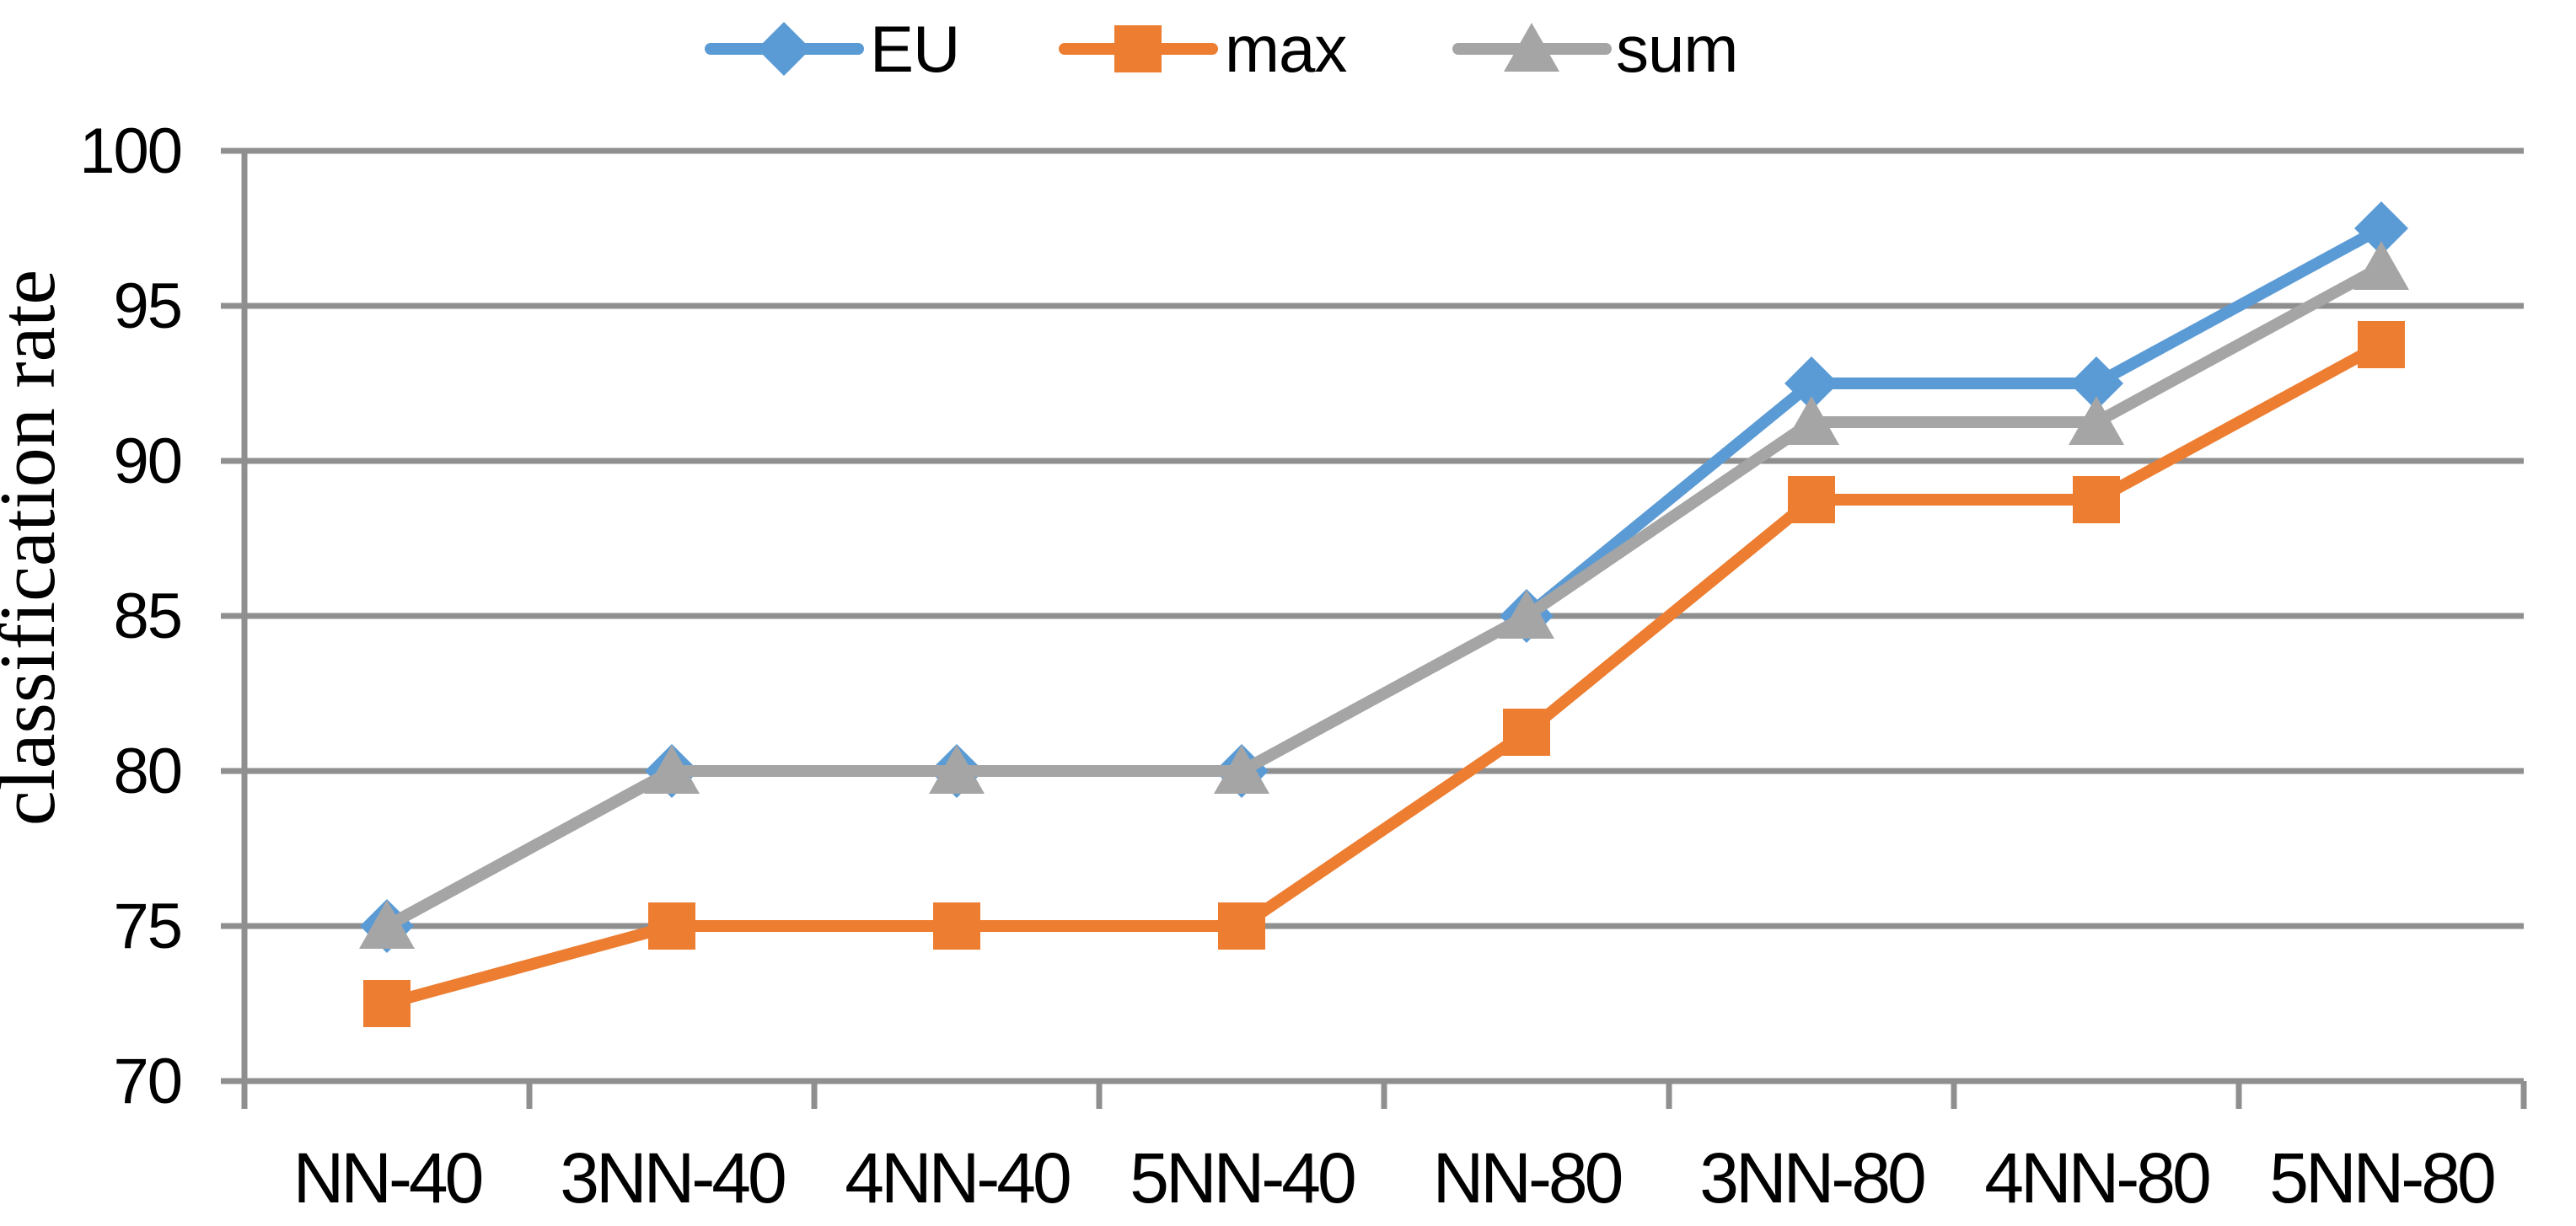 This screenshot has width=2576, height=1226. I want to click on y-tick-label-70: 70, so click(147, 1081).